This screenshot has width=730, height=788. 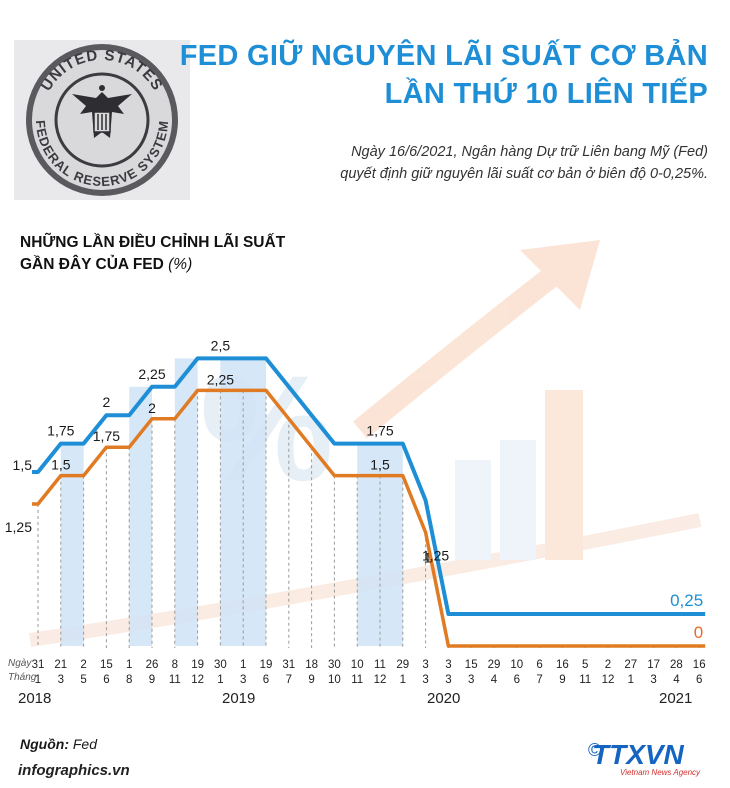 What do you see at coordinates (311, 665) in the screenshot?
I see `x-tick-day: 18` at bounding box center [311, 665].